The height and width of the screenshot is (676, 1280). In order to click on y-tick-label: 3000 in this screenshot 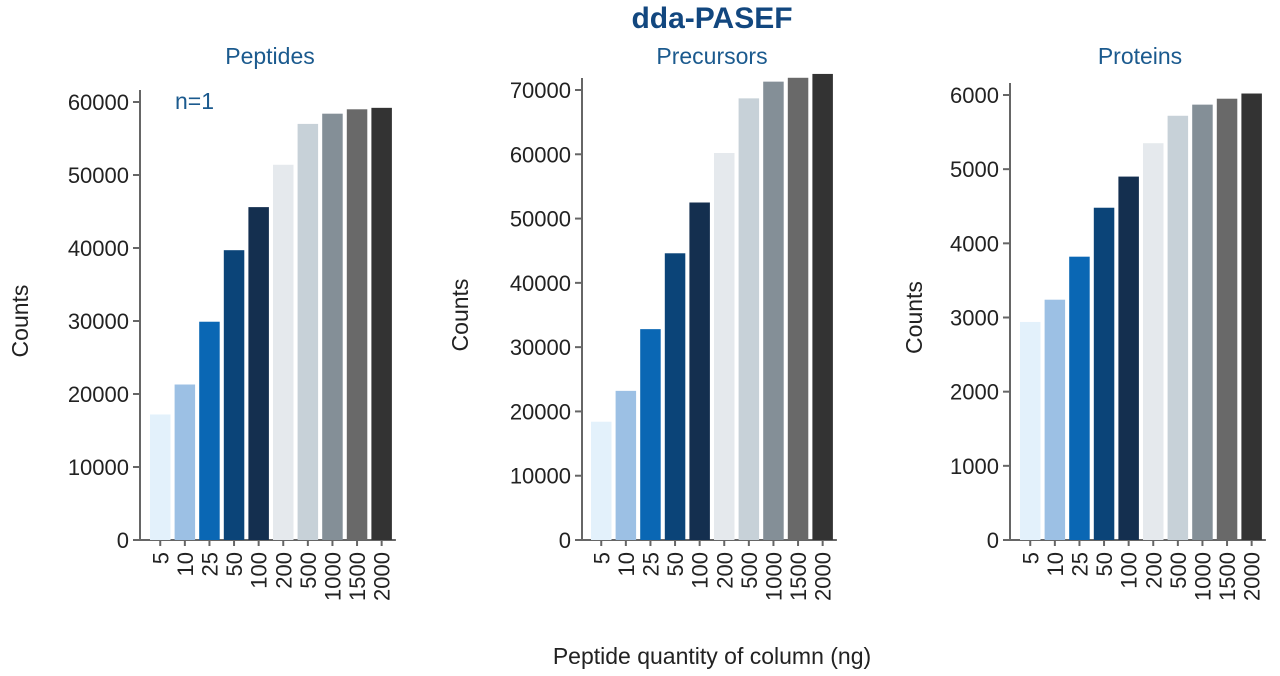, I will do `click(974, 318)`.